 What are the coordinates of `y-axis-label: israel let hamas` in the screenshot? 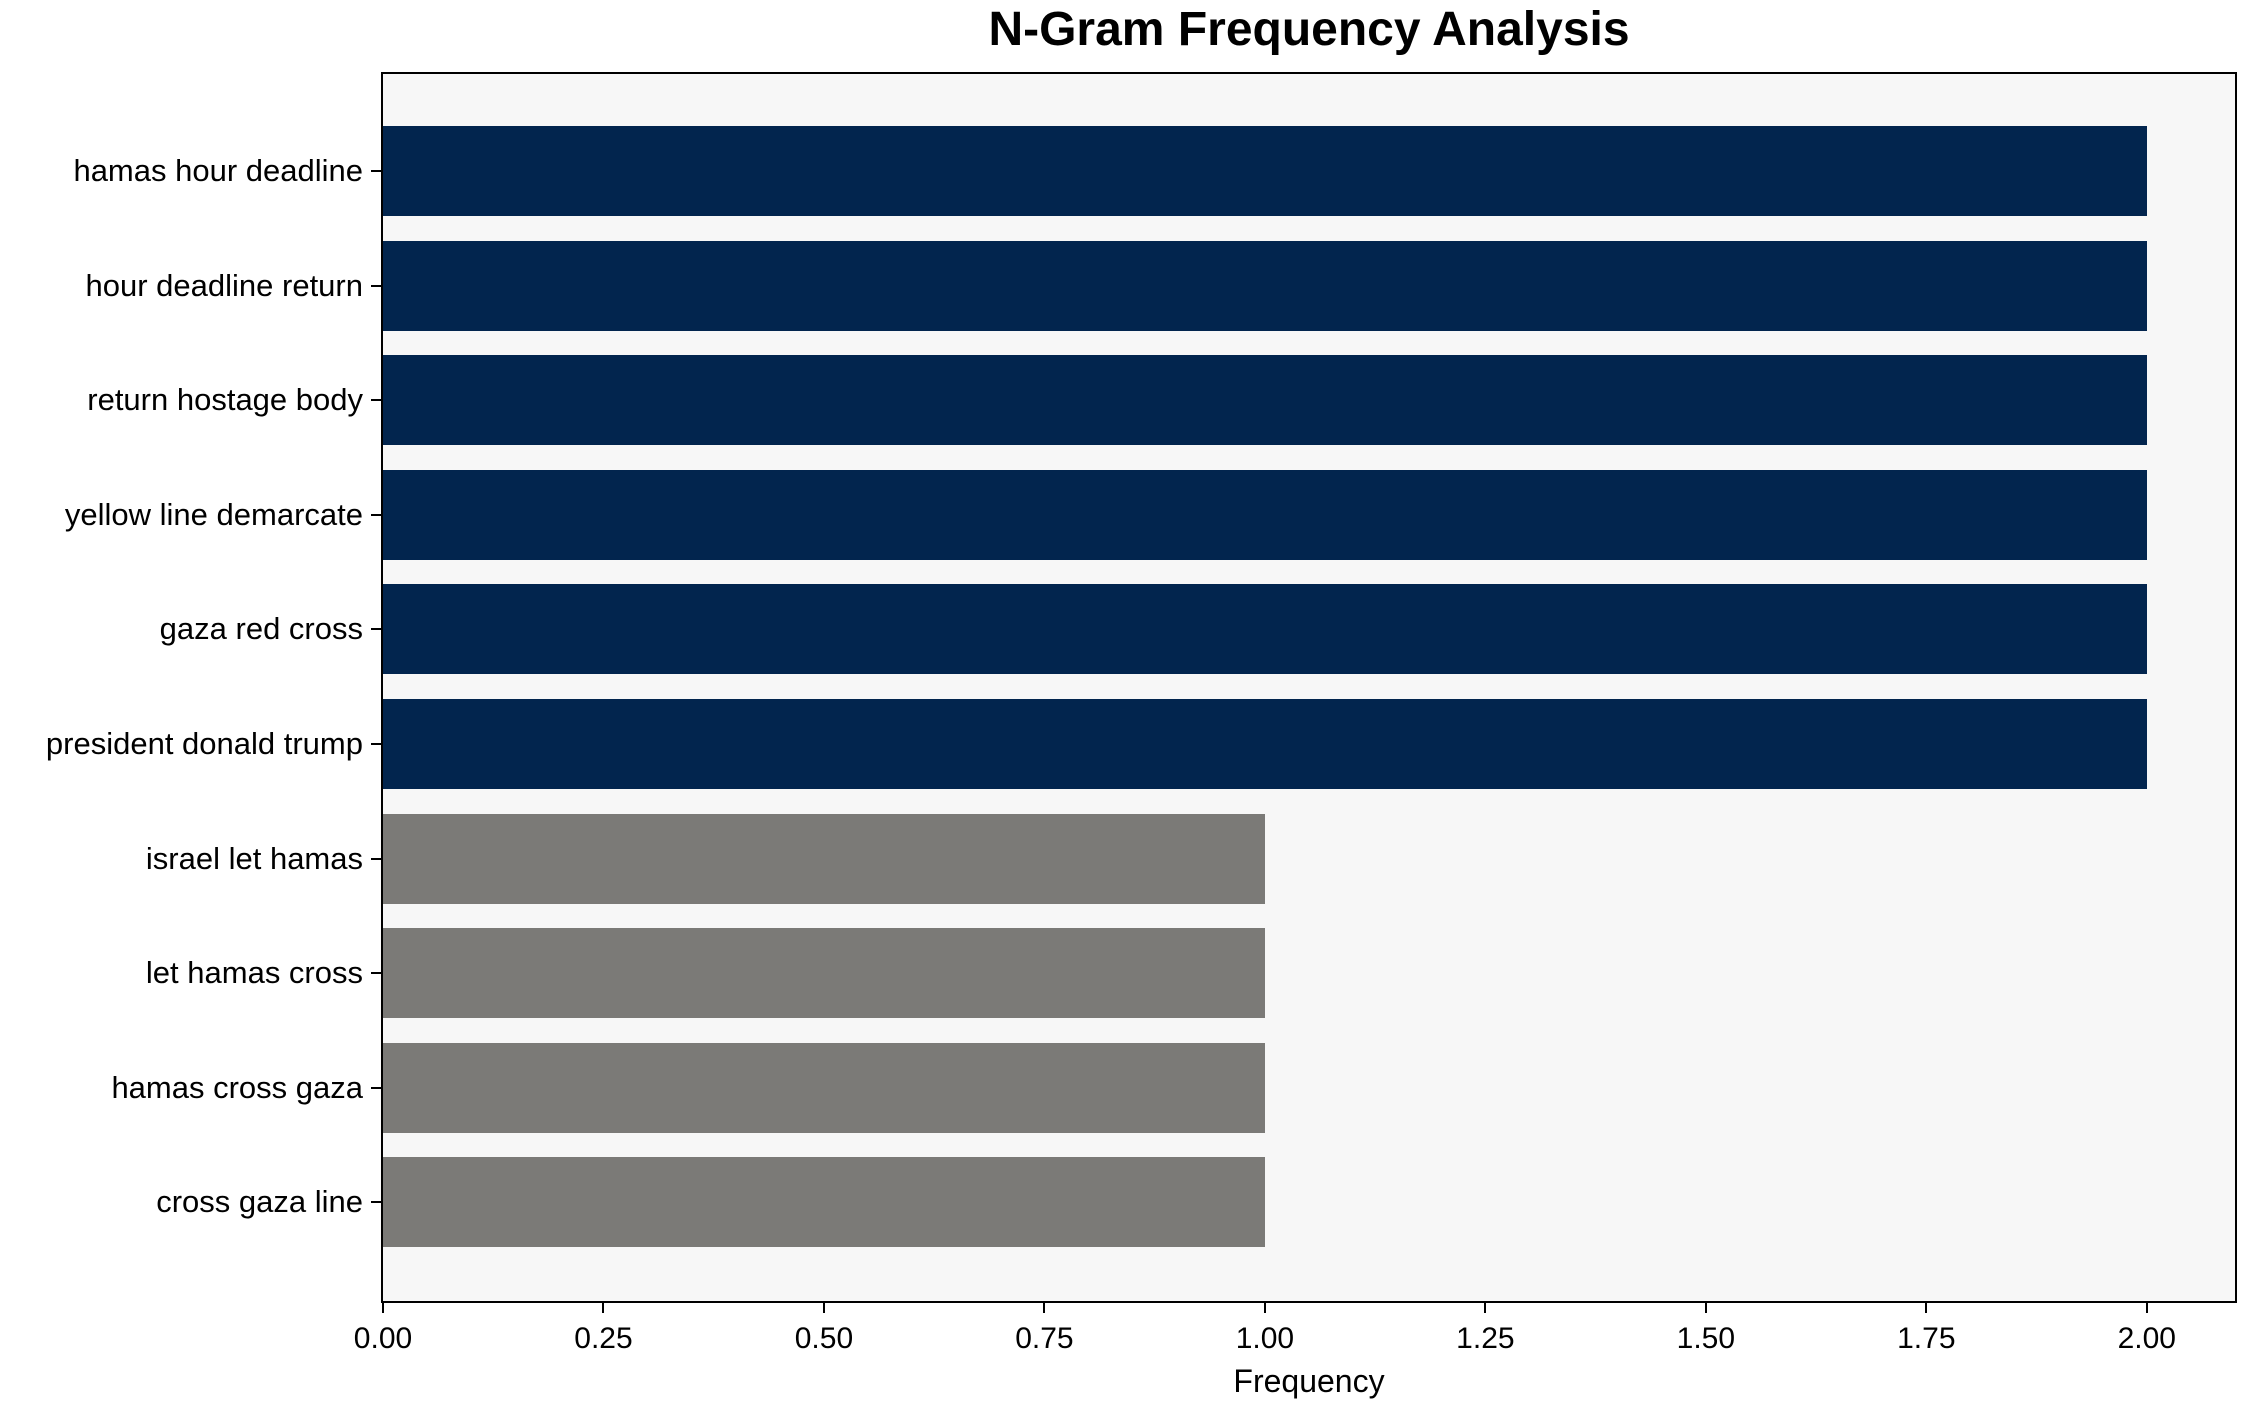 It's located at (254, 858).